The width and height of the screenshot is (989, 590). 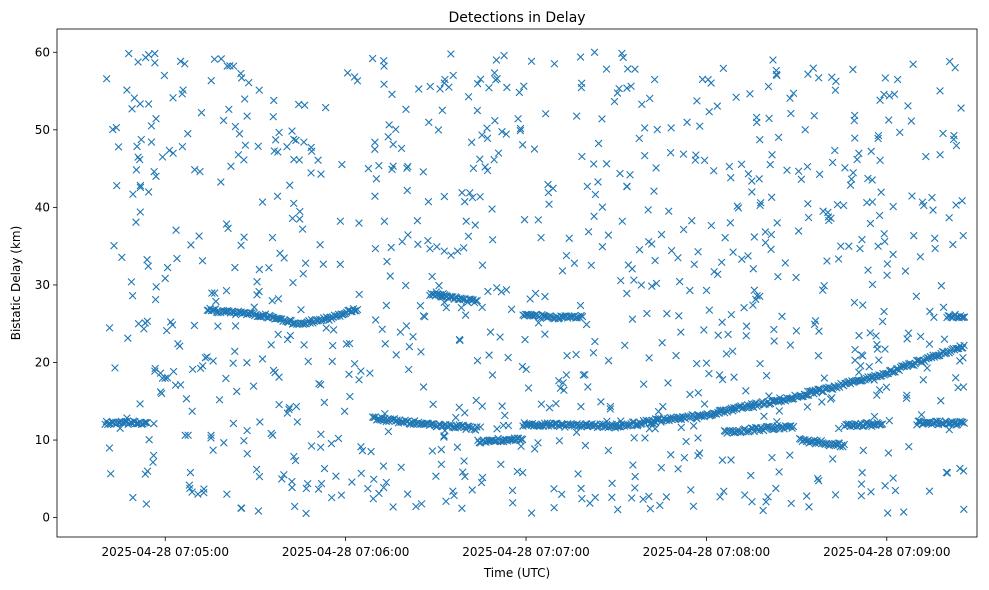 I want to click on y-tick-label: 60, so click(x=42, y=52).